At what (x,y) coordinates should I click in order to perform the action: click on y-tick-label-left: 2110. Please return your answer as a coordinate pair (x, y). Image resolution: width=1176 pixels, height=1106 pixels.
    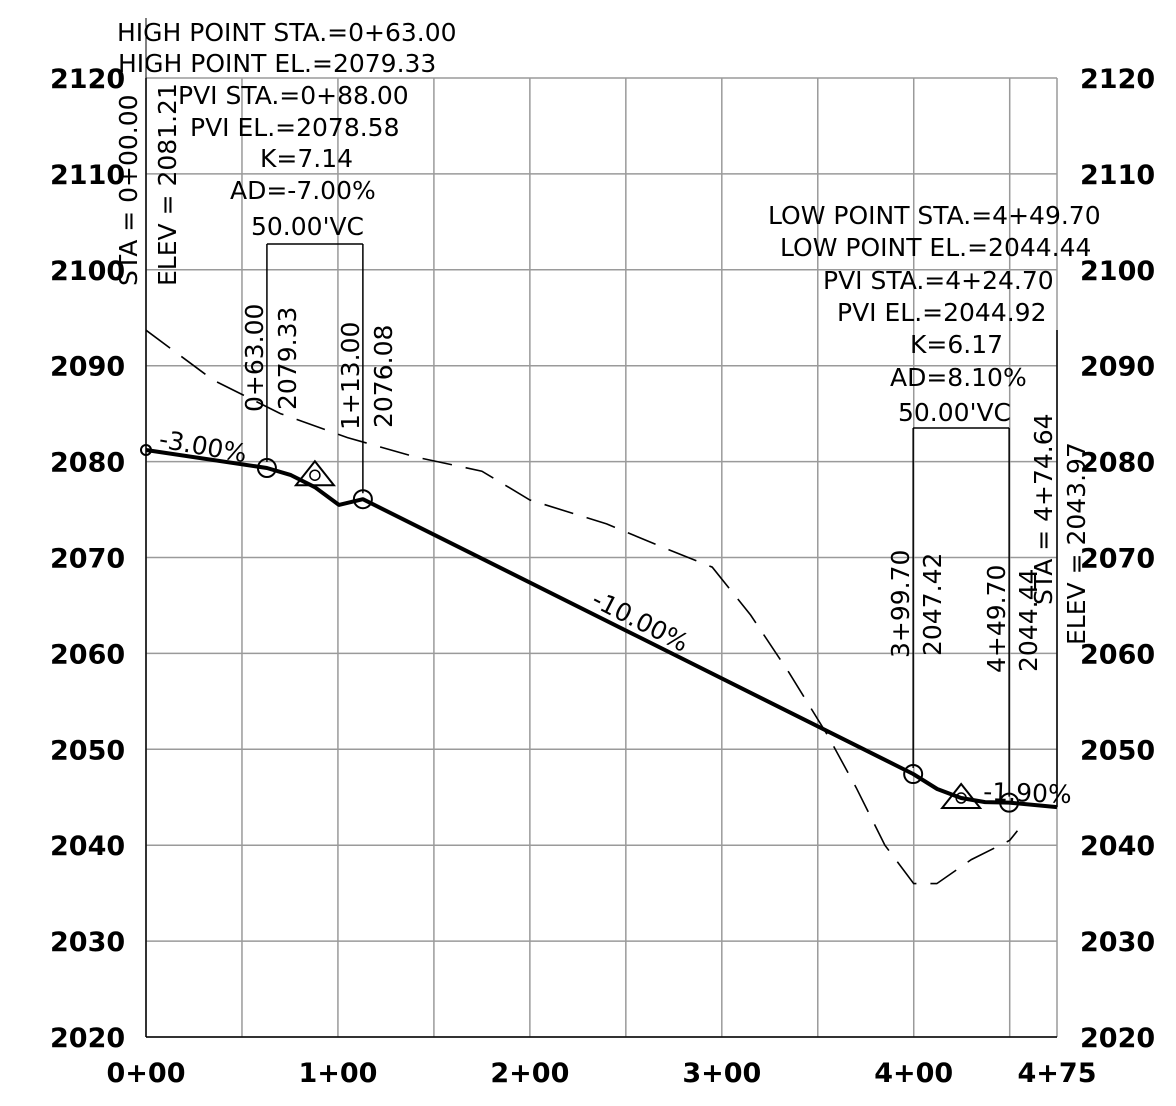
    Looking at the image, I should click on (87, 175).